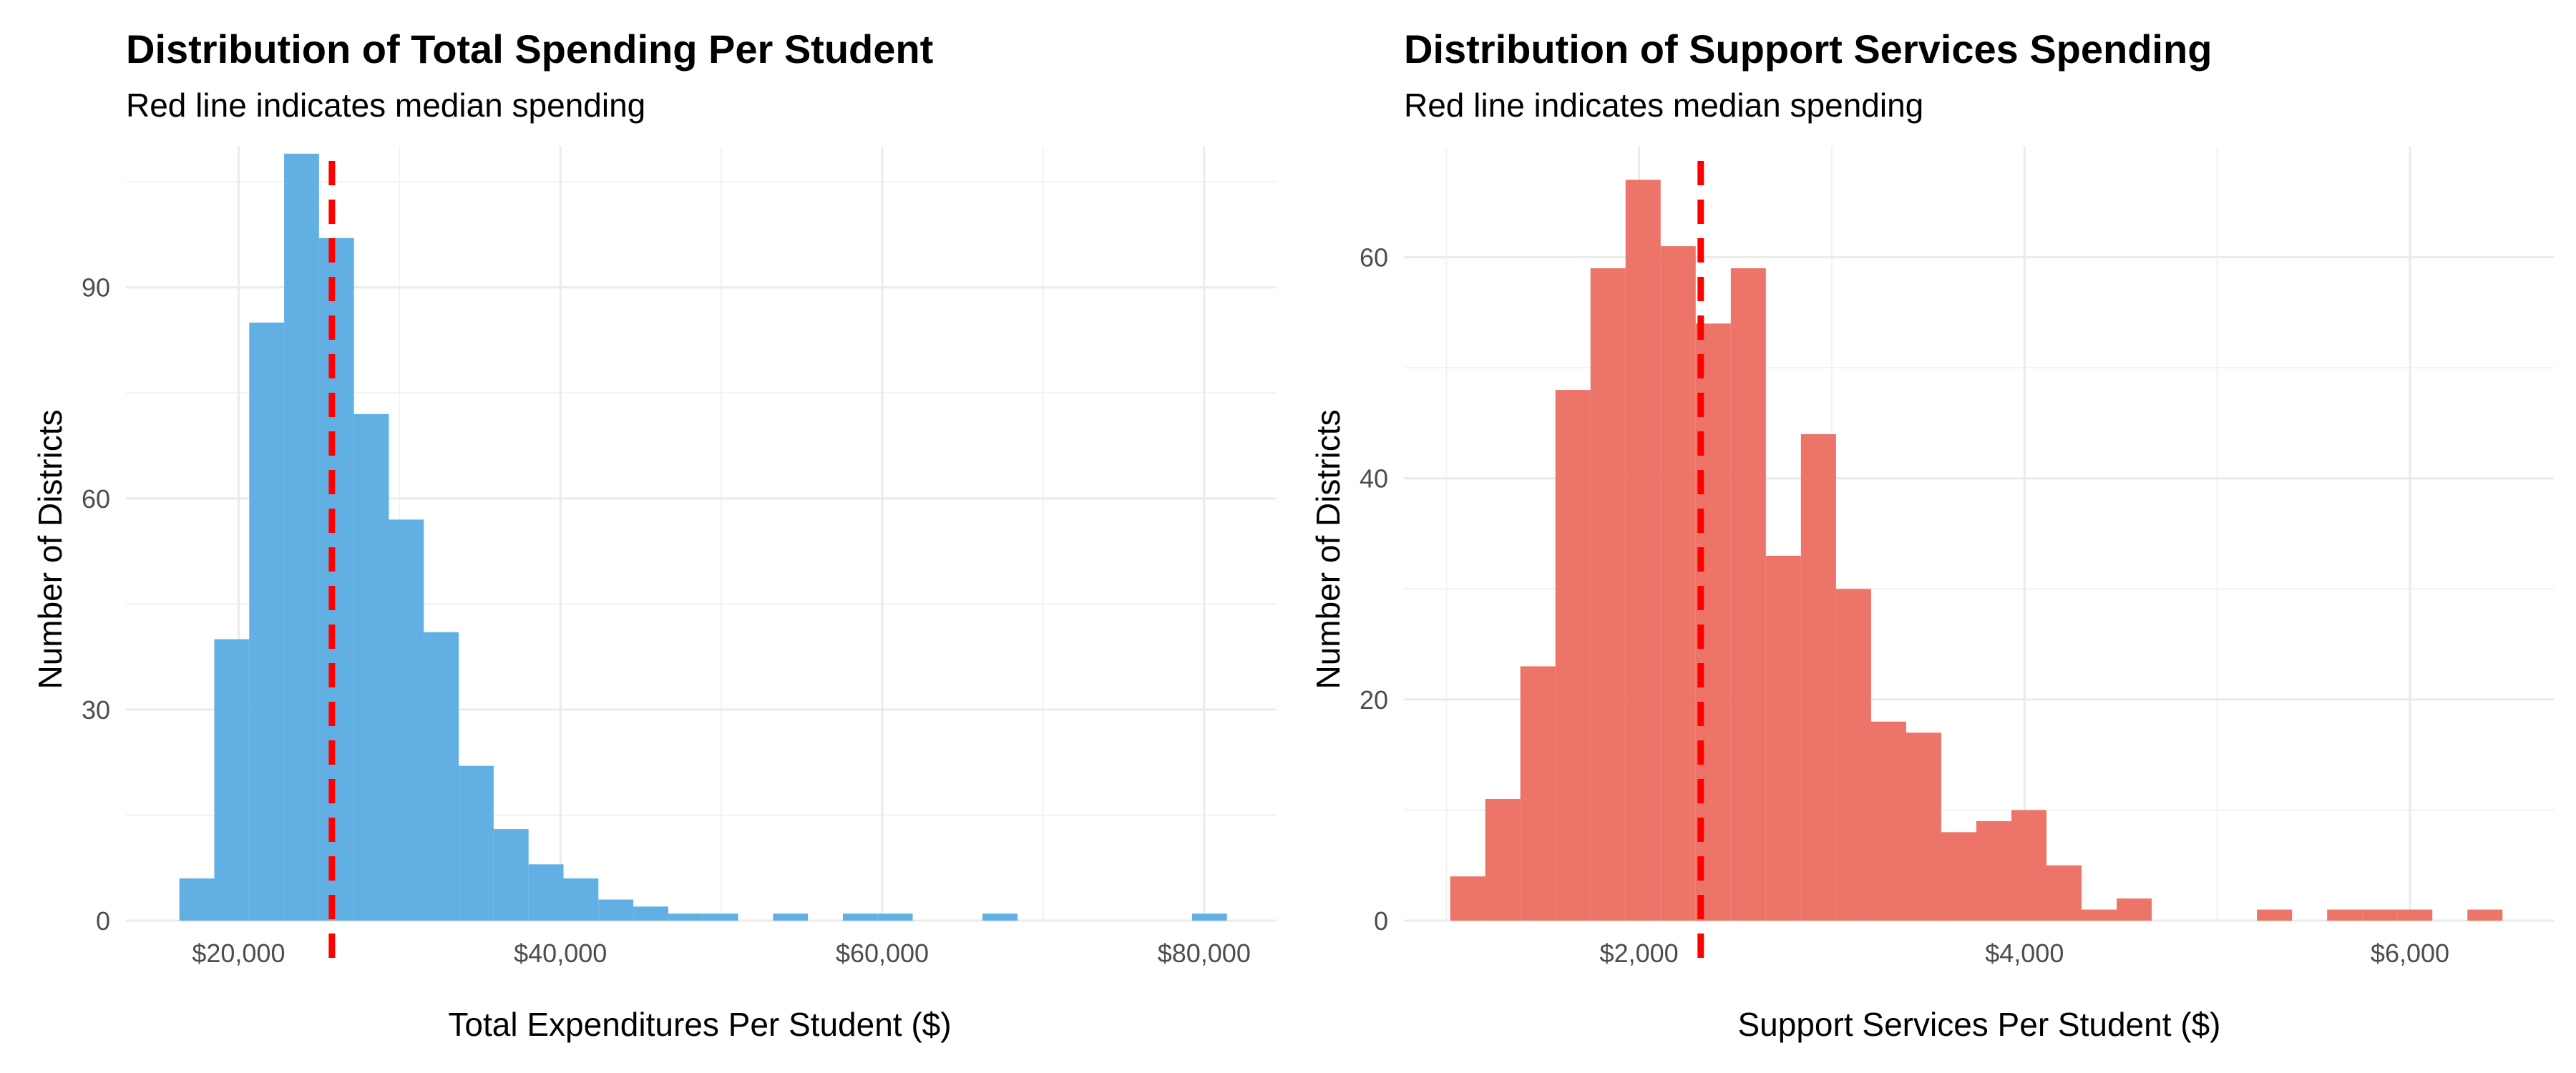 The width and height of the screenshot is (2576, 1073). What do you see at coordinates (699, 1024) in the screenshot?
I see `x-axis-title: Total Expenditures Per Student ($)` at bounding box center [699, 1024].